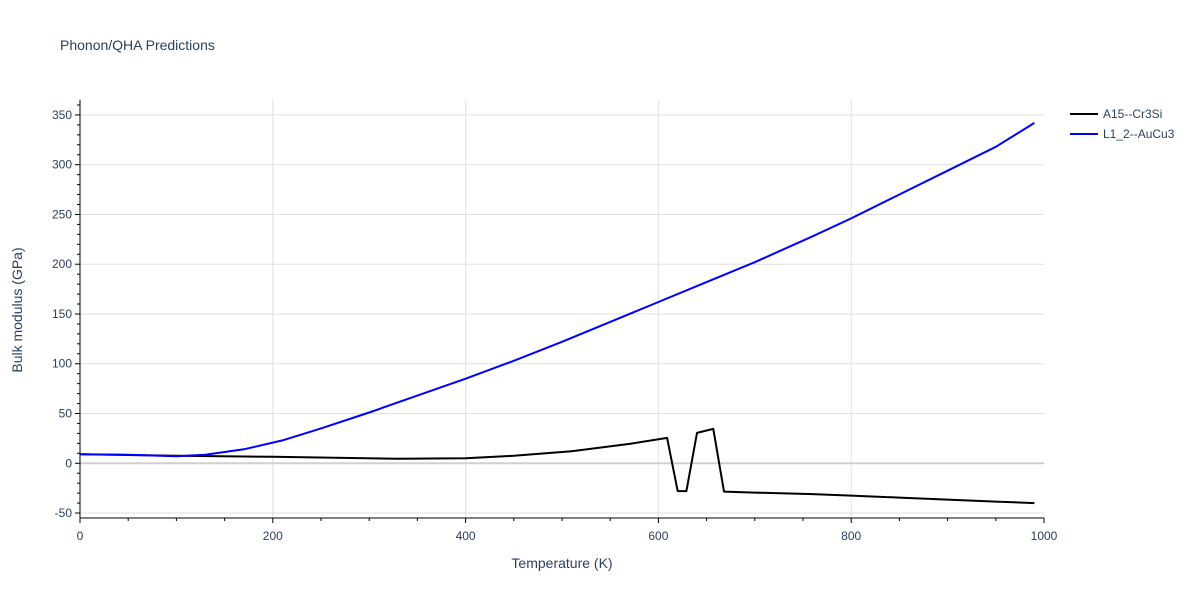  Describe the element at coordinates (1139, 134) in the screenshot. I see `legend-label: L1_2--AuCu3` at that location.